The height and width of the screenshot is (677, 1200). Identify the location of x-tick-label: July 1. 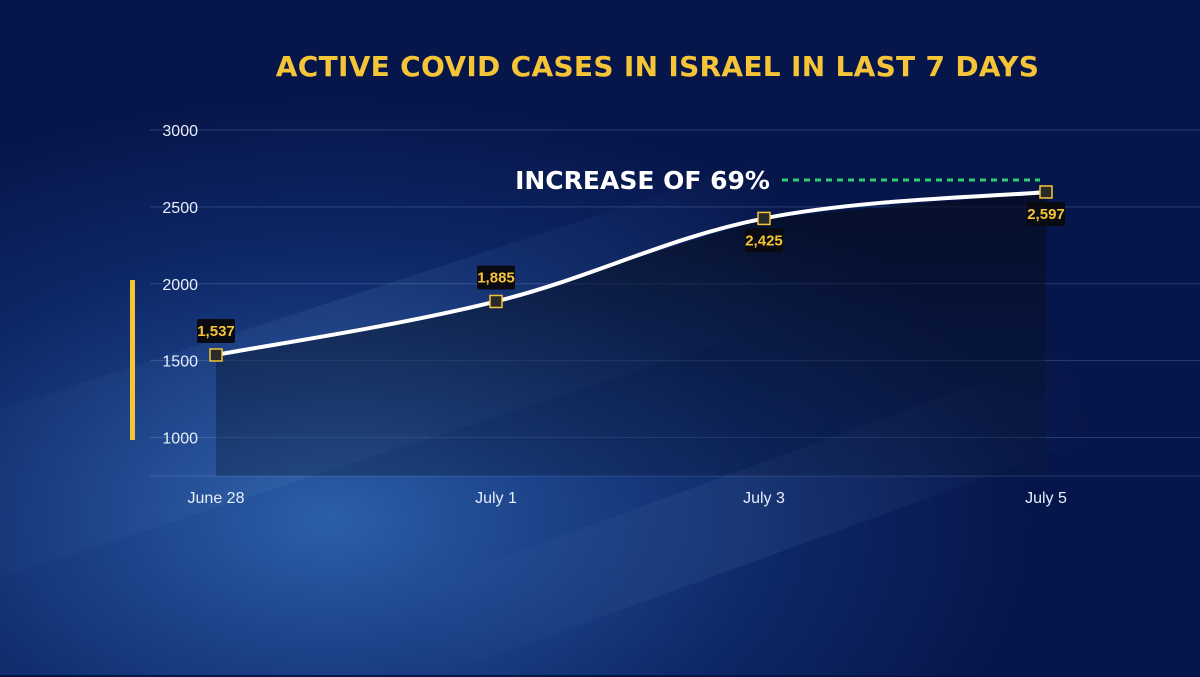
(496, 498).